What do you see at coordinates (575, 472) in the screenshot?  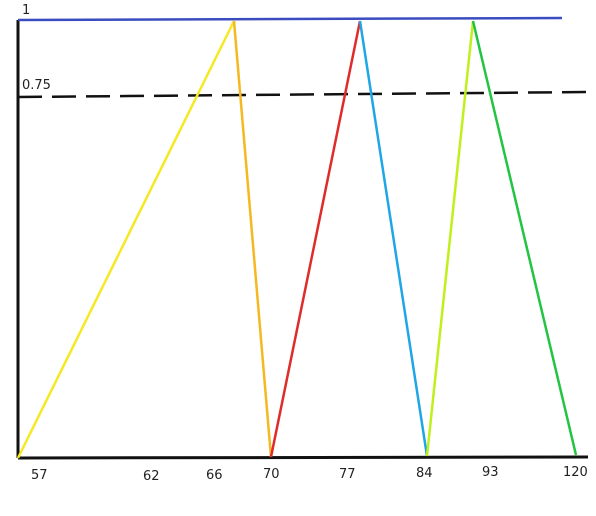 I see `x-tick-120: 120` at bounding box center [575, 472].